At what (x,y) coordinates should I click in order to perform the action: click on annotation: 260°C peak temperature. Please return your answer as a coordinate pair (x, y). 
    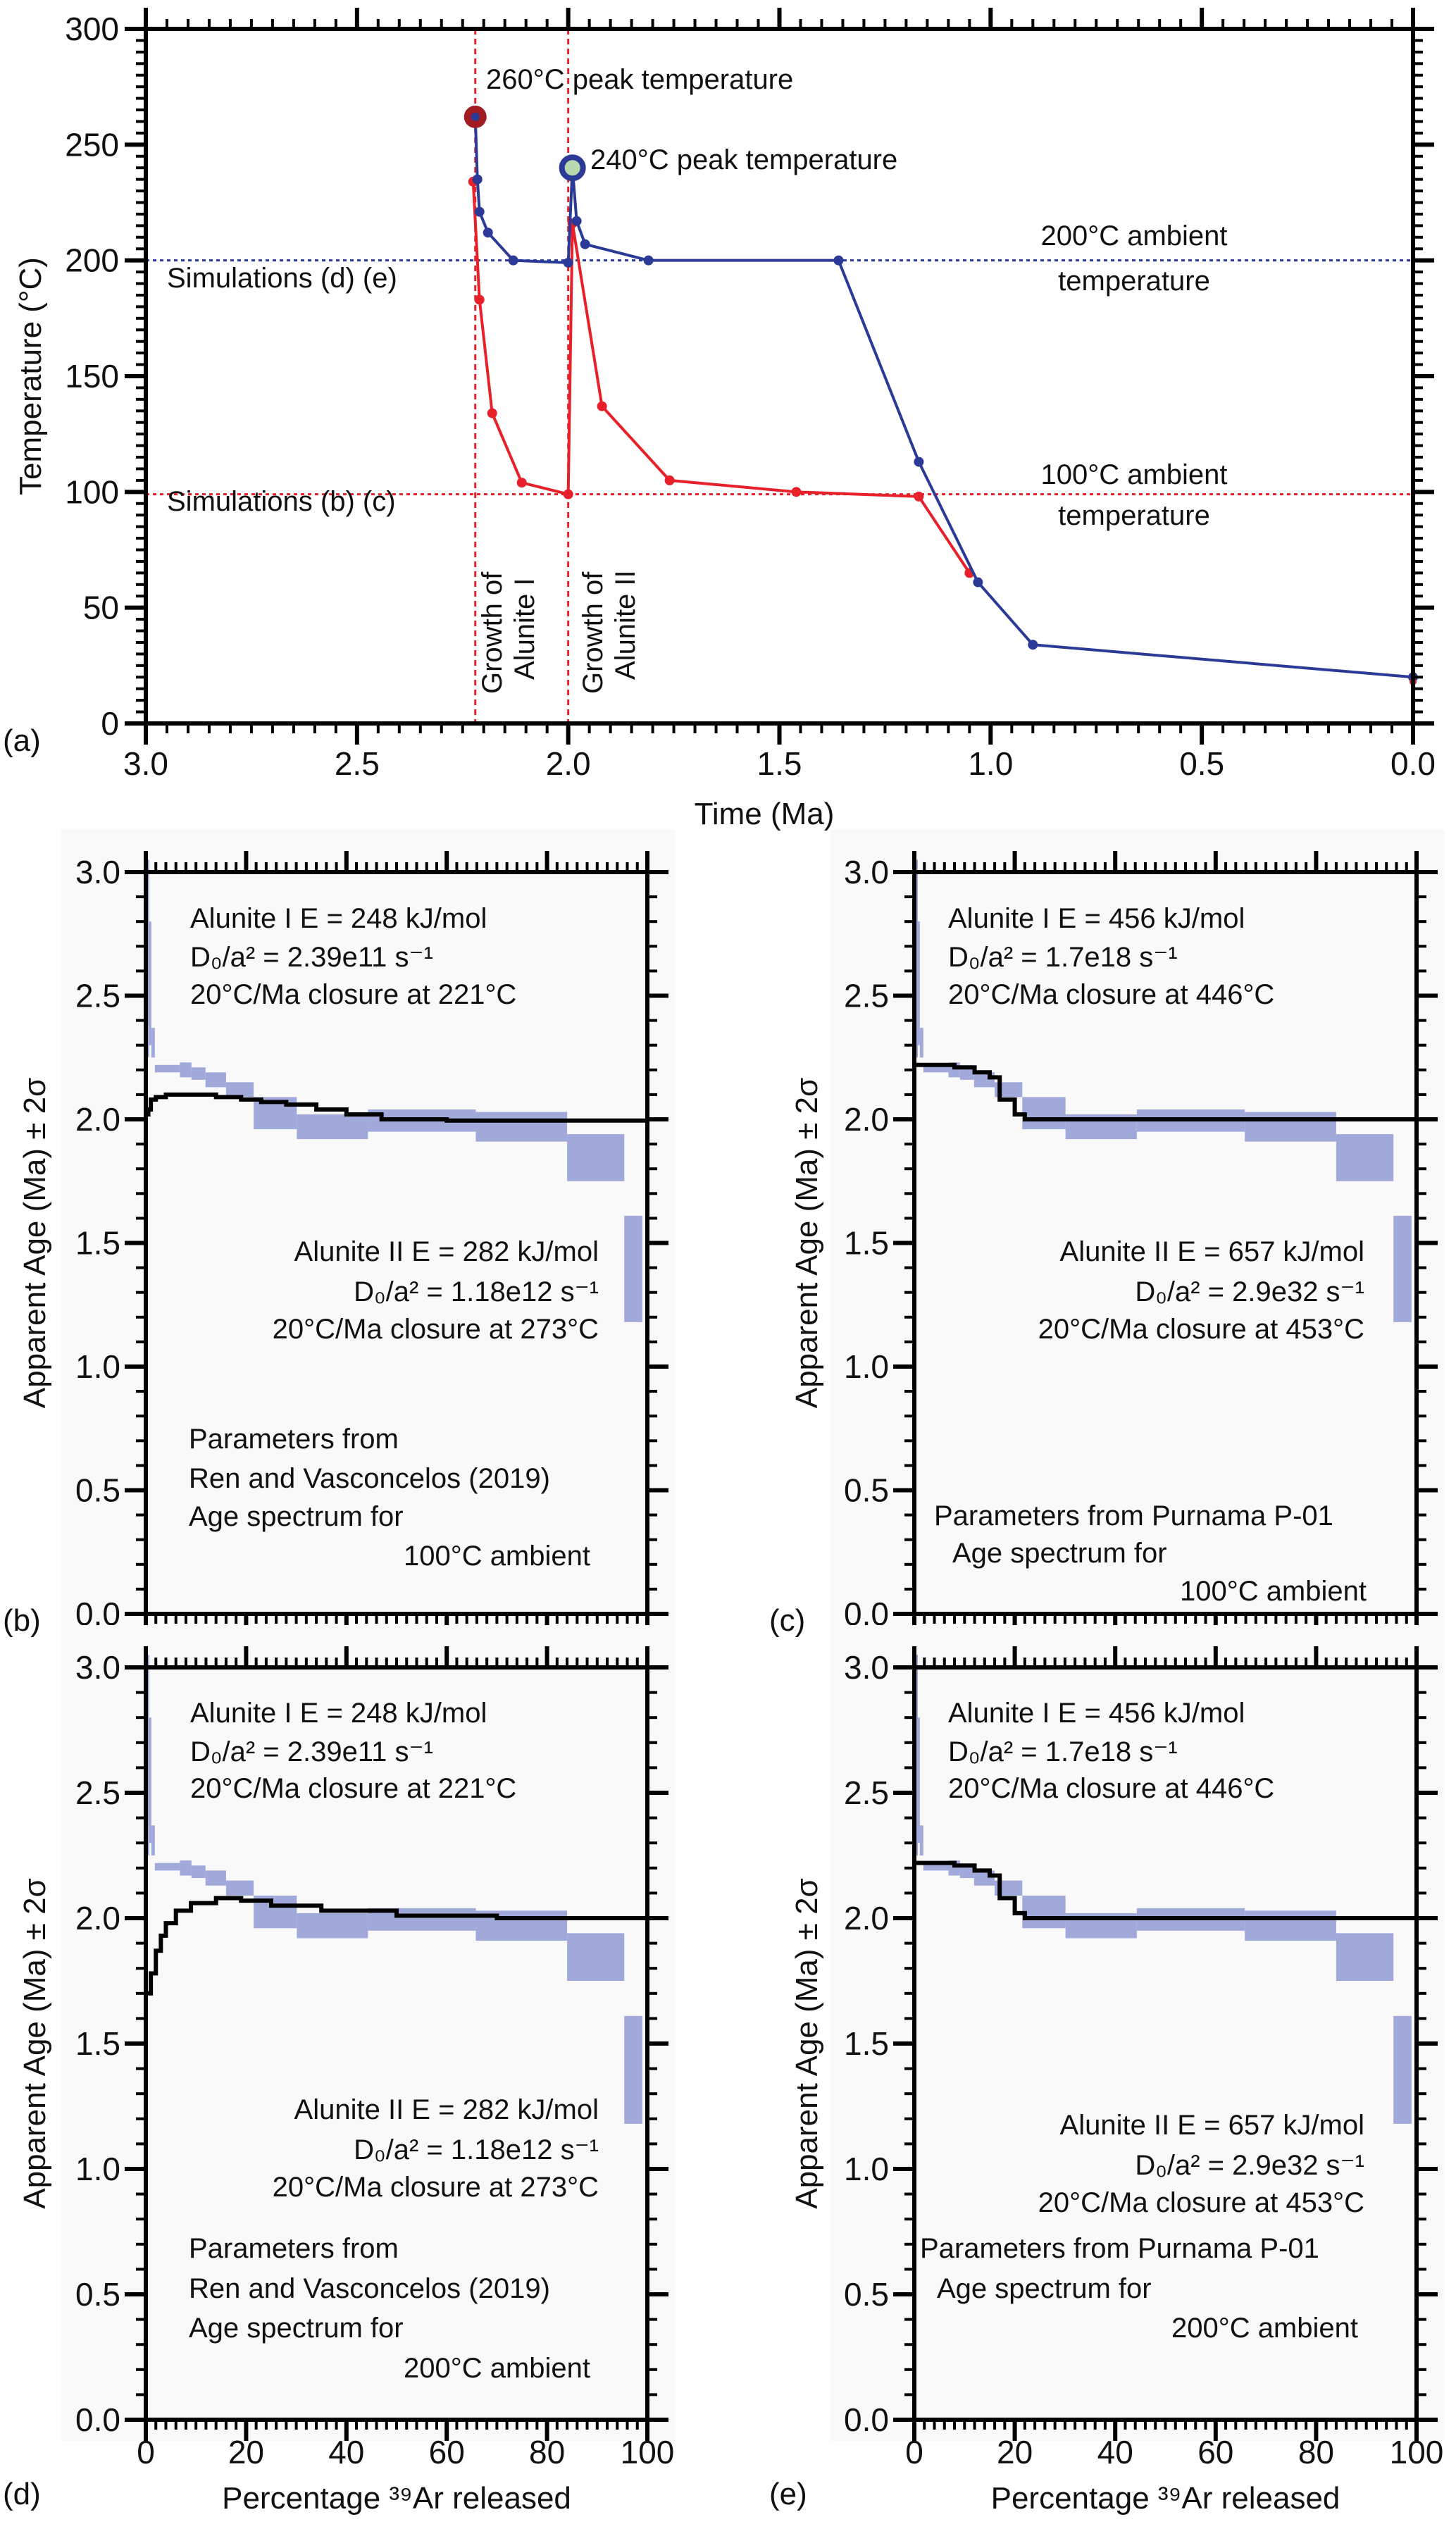
    Looking at the image, I should click on (639, 79).